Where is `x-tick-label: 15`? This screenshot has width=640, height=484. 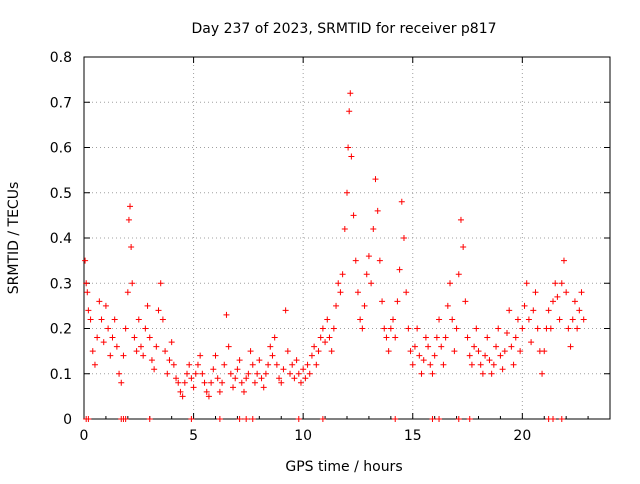 x-tick-label: 15 is located at coordinates (413, 436).